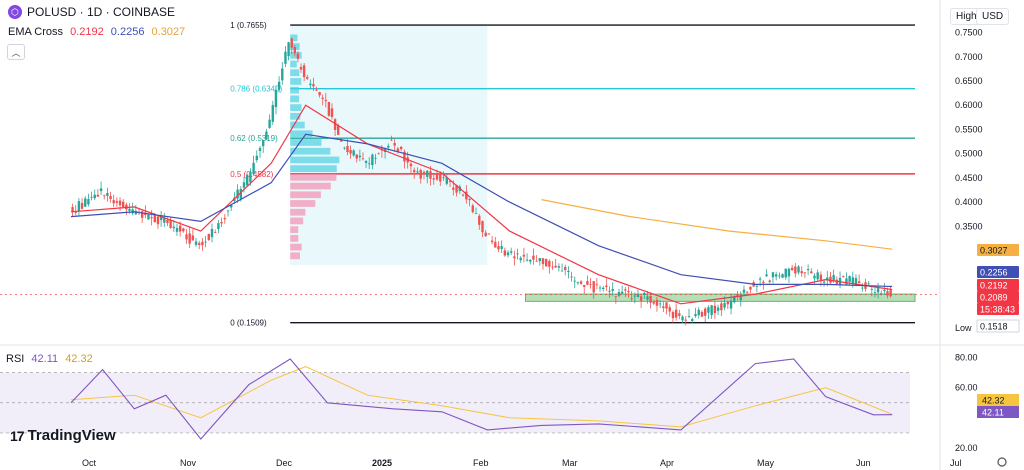  Describe the element at coordinates (51, 359) in the screenshot. I see `rsi-legend: RSI 42.11 42.32` at that location.